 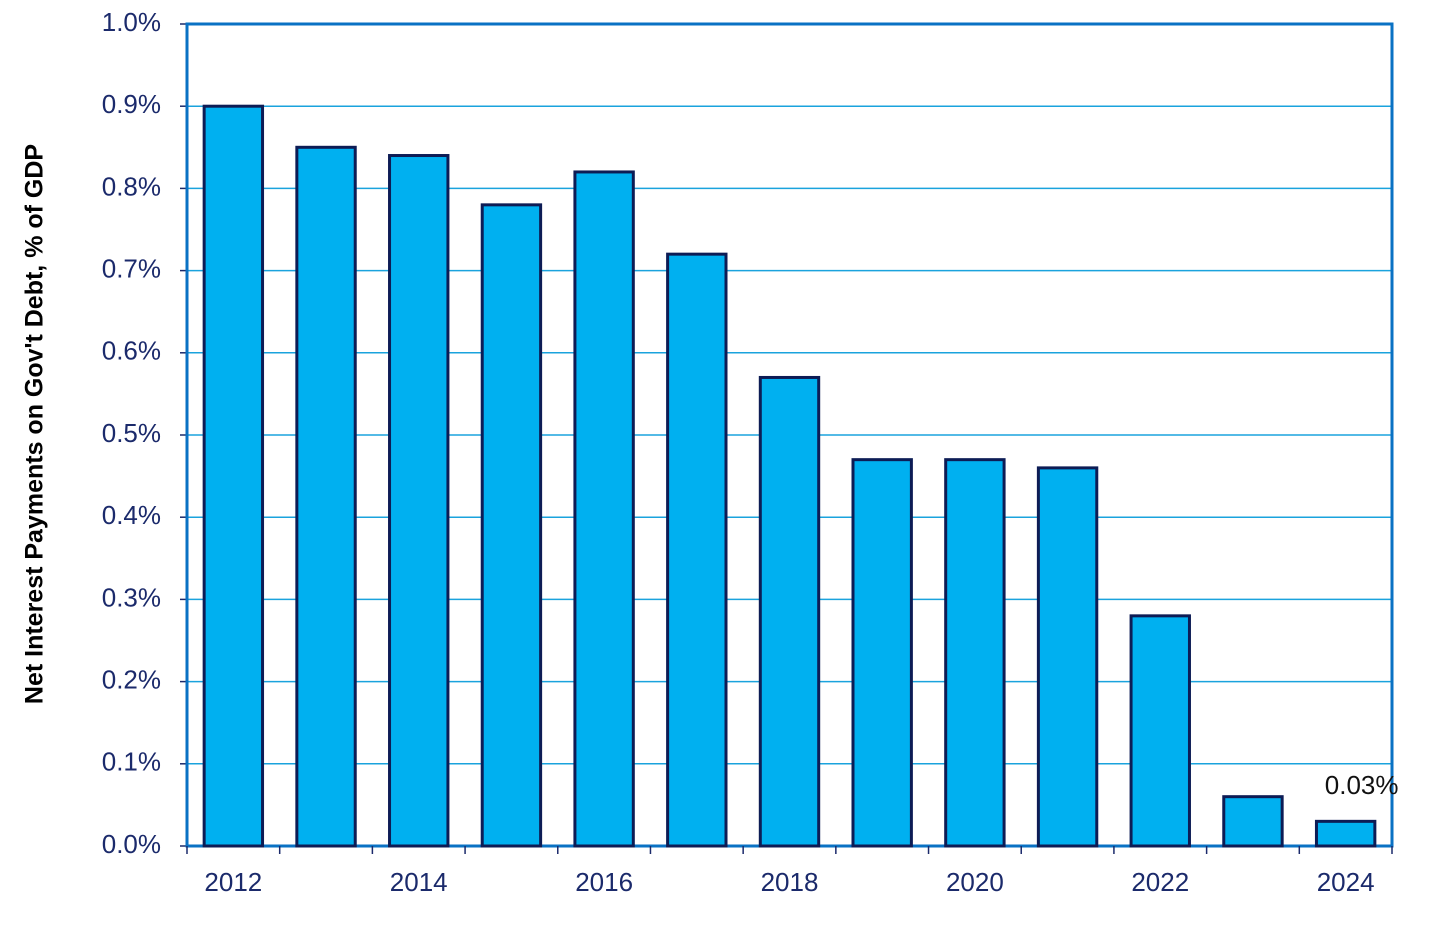 What do you see at coordinates (131, 433) in the screenshot?
I see `y-tick-label: 0.5%` at bounding box center [131, 433].